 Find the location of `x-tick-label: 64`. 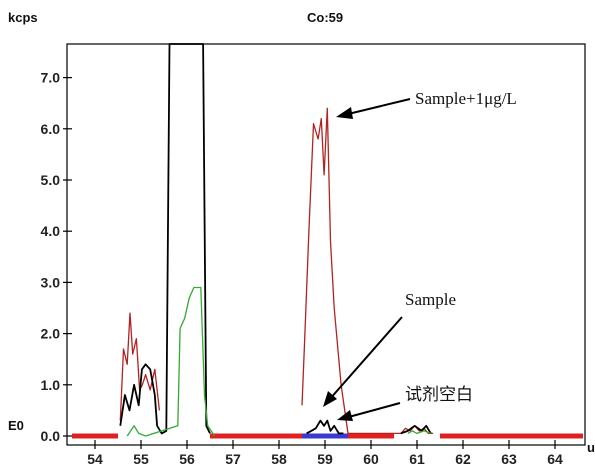

x-tick-label: 64 is located at coordinates (555, 459).